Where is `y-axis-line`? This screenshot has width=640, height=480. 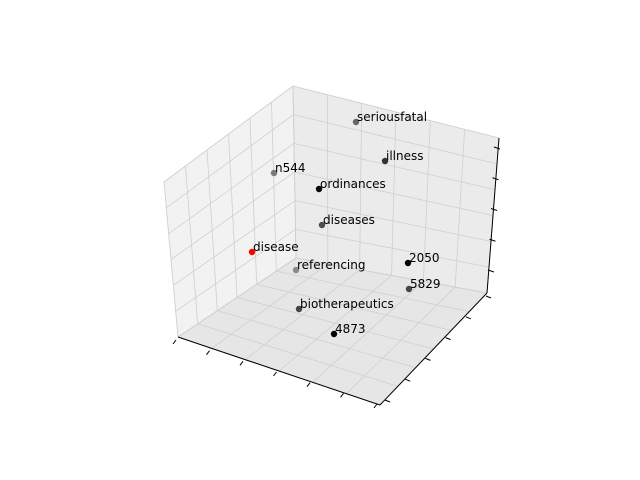
y-axis-line is located at coordinates (433, 349).